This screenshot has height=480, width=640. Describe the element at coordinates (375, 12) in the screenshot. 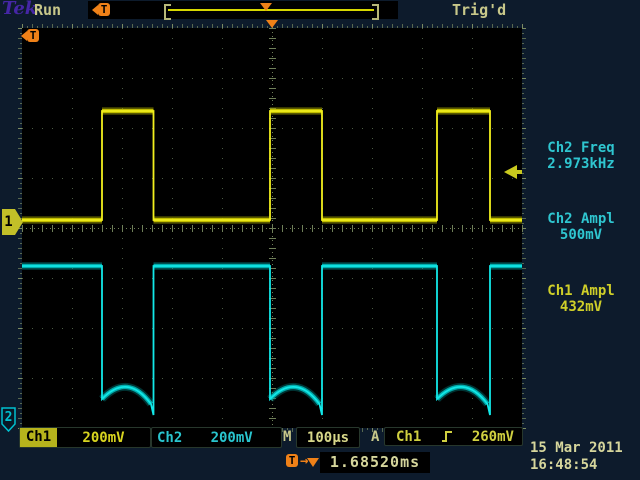

I see `record-bracket-right` at that location.